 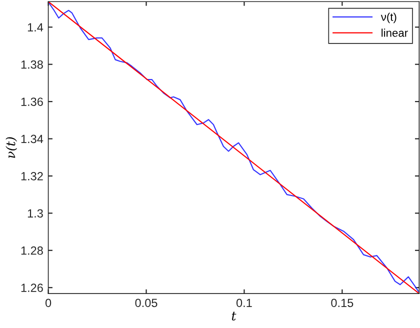 I want to click on y-axis-title: ν(t), so click(x=12, y=147).